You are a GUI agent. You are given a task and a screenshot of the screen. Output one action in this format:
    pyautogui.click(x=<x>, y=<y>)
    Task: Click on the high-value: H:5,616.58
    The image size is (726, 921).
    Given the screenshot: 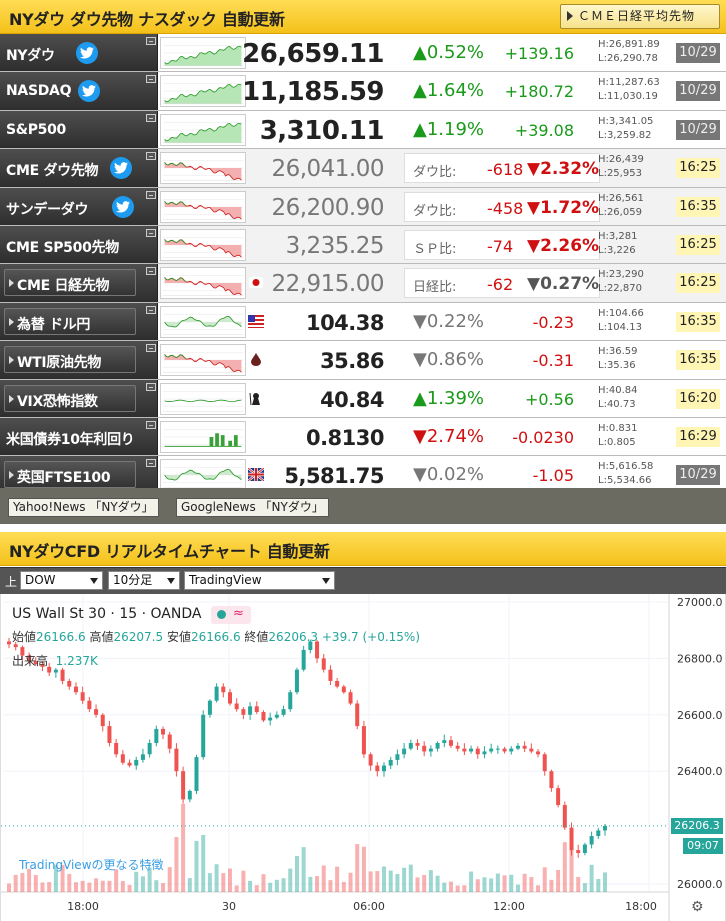 What is the action you would take?
    pyautogui.click(x=626, y=467)
    